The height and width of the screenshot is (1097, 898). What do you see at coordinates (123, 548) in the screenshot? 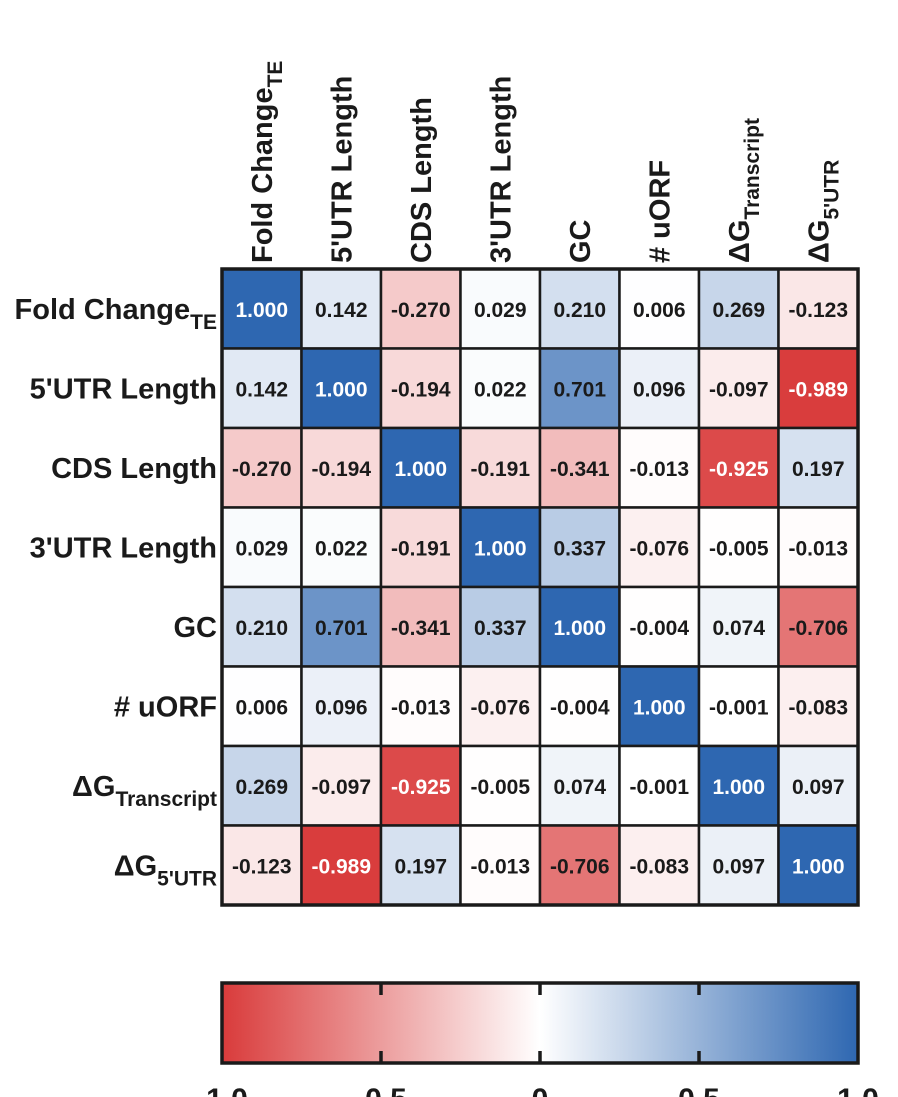
I see `row-label: 3'UTR Length` at bounding box center [123, 548].